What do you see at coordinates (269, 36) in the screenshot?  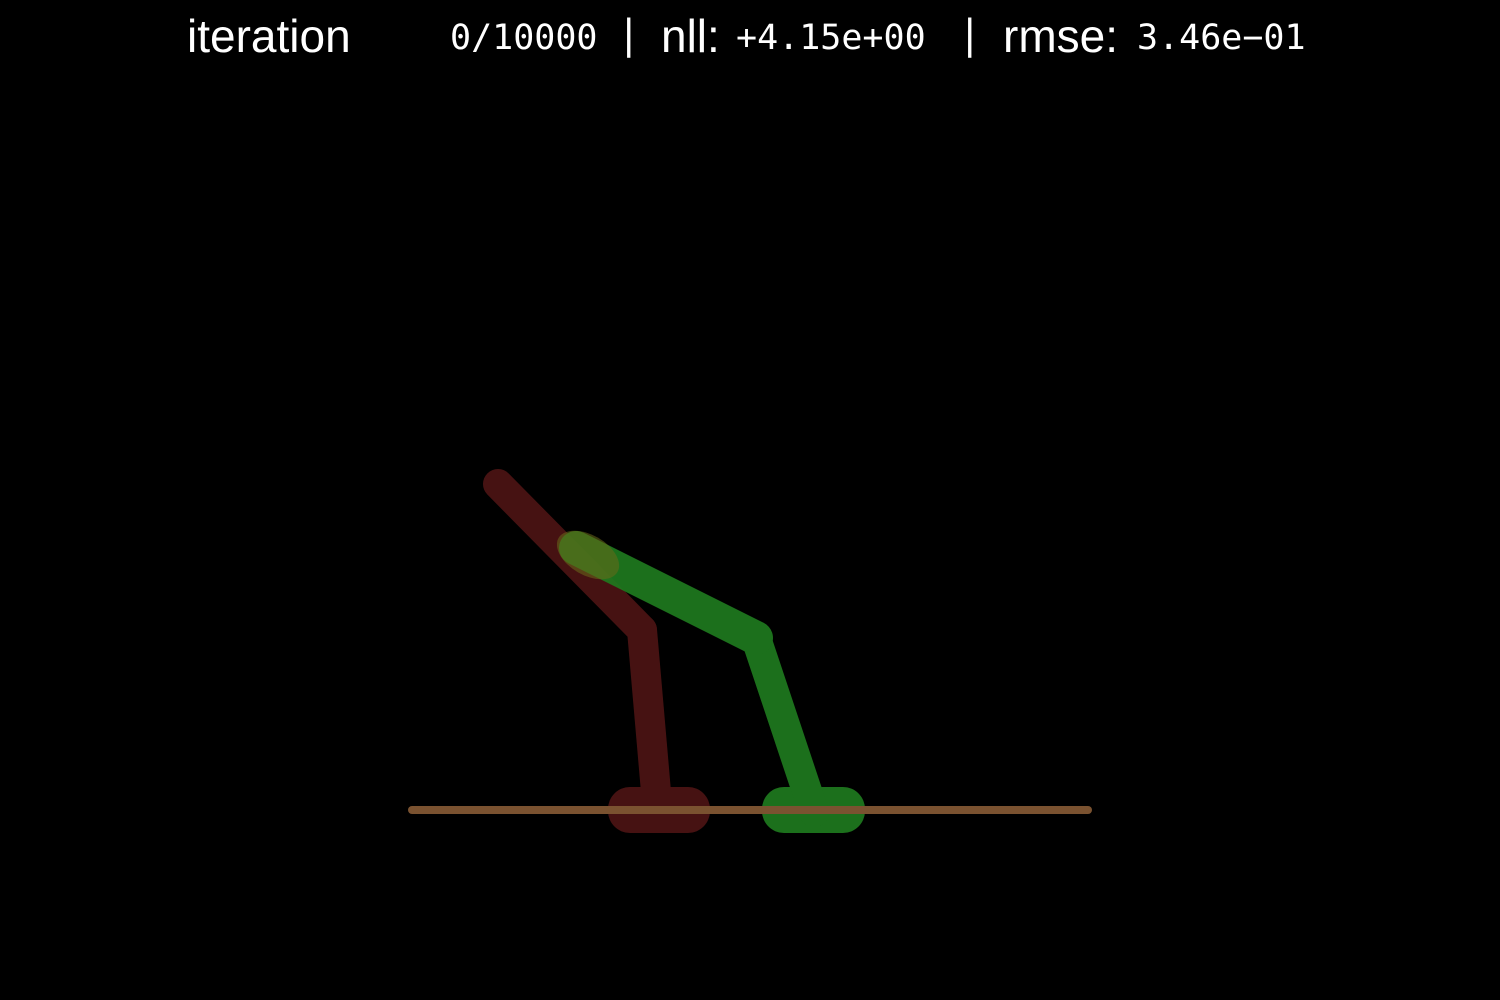 I see `iteration-label: iteration` at bounding box center [269, 36].